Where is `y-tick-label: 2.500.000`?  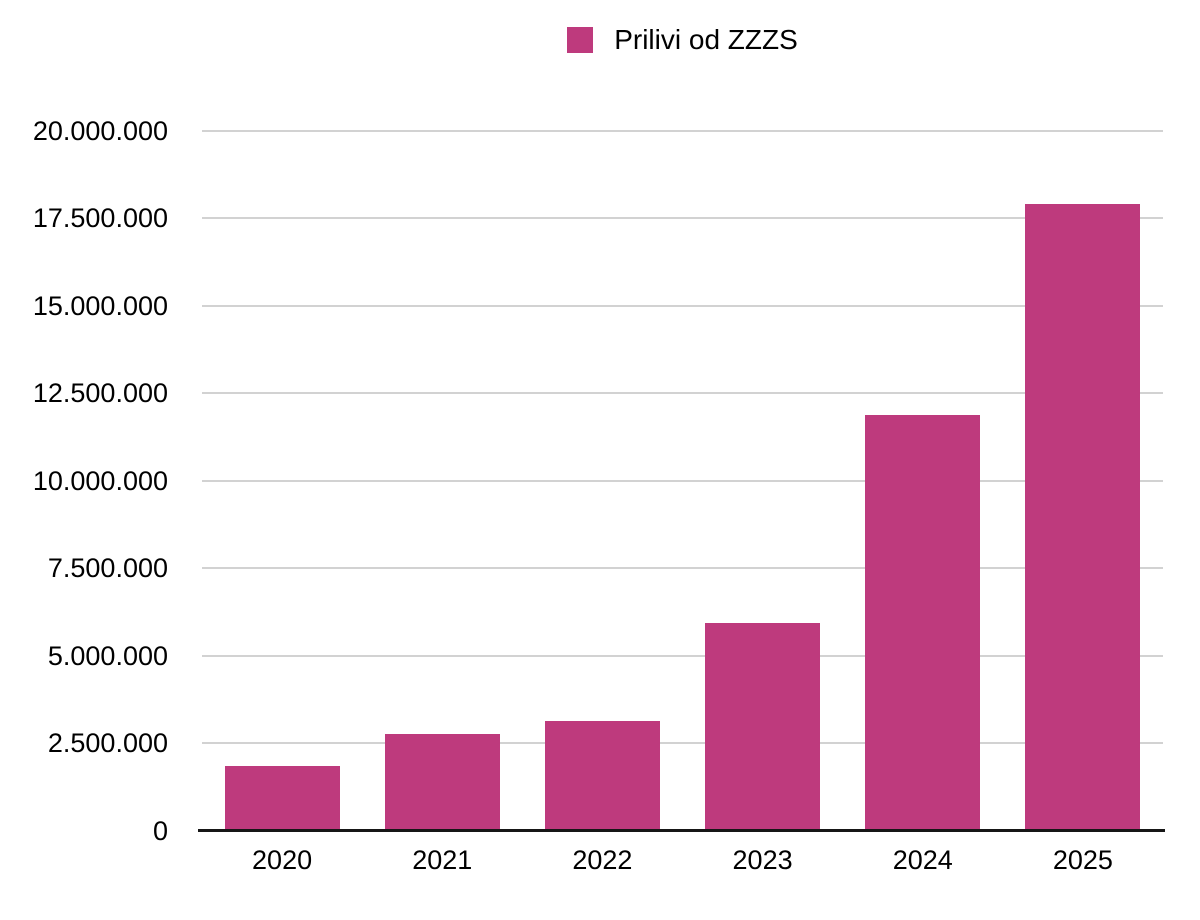
y-tick-label: 2.500.000 is located at coordinates (107, 743).